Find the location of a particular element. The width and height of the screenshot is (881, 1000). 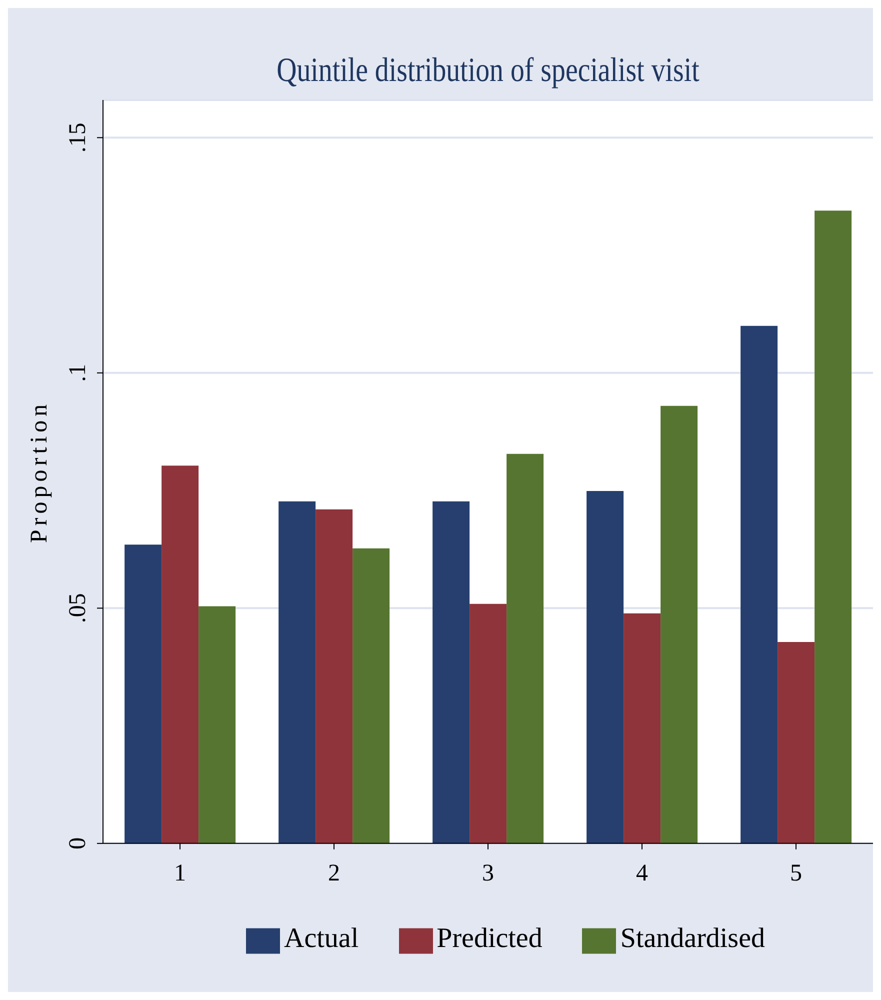

legend-label: Standardised is located at coordinates (693, 938).